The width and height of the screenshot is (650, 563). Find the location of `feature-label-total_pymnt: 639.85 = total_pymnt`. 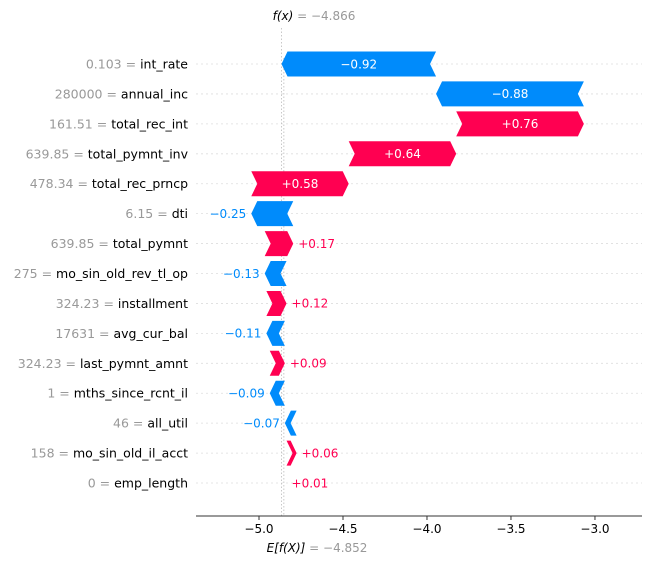

feature-label-total_pymnt: 639.85 = total_pymnt is located at coordinates (119, 243).